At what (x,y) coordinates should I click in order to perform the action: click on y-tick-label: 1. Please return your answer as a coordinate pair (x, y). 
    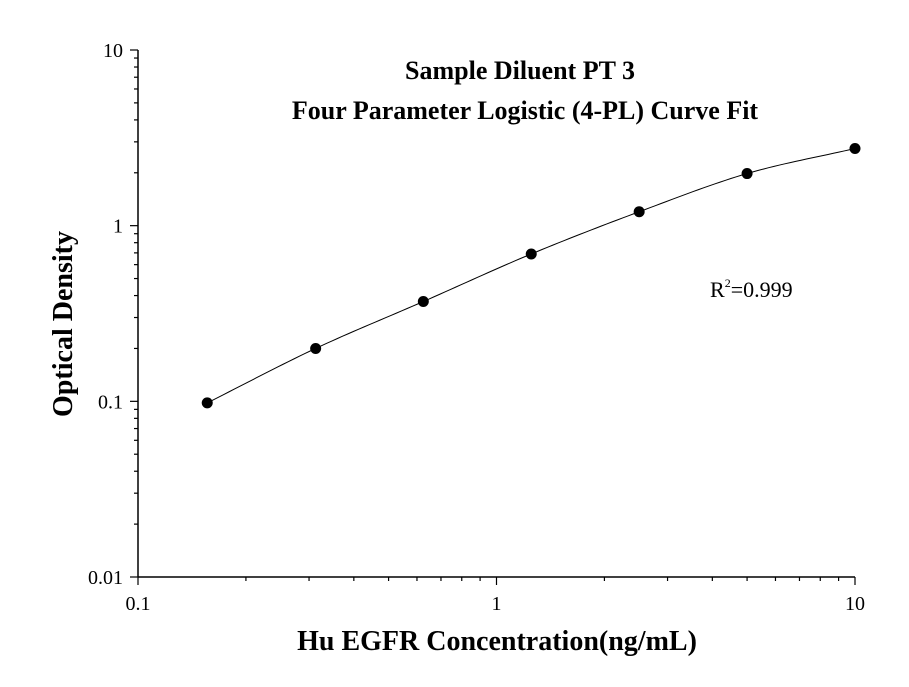
    Looking at the image, I should click on (118, 227).